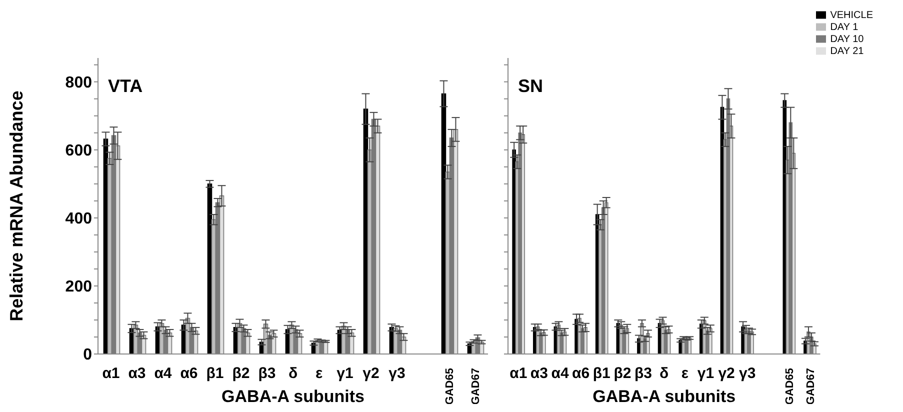 This screenshot has width=903, height=412. Describe the element at coordinates (531, 86) in the screenshot. I see `text: SN` at that location.